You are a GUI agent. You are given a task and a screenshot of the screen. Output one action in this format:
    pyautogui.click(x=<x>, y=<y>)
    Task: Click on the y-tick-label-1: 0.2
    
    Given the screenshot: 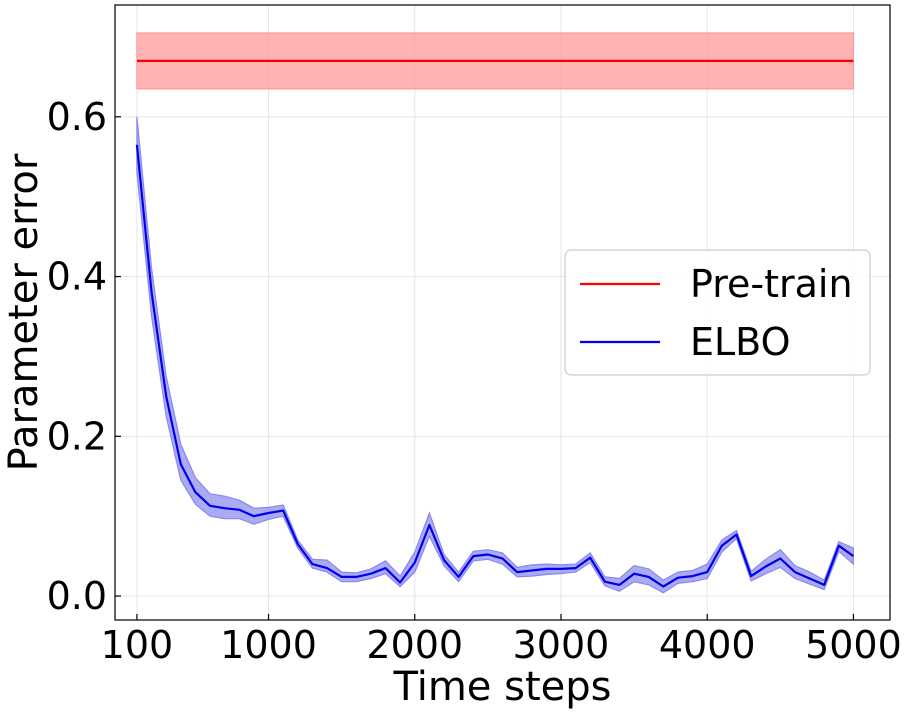 What is the action you would take?
    pyautogui.click(x=77, y=436)
    